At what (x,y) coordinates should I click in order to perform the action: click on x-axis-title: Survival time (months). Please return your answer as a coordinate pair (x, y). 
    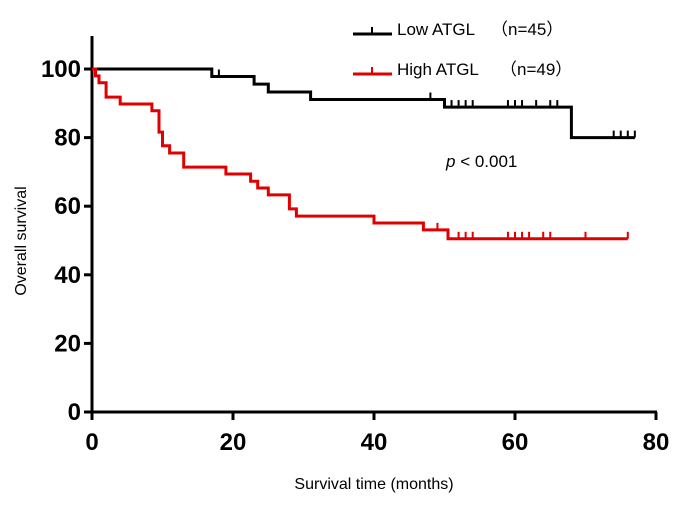
    Looking at the image, I should click on (373, 484).